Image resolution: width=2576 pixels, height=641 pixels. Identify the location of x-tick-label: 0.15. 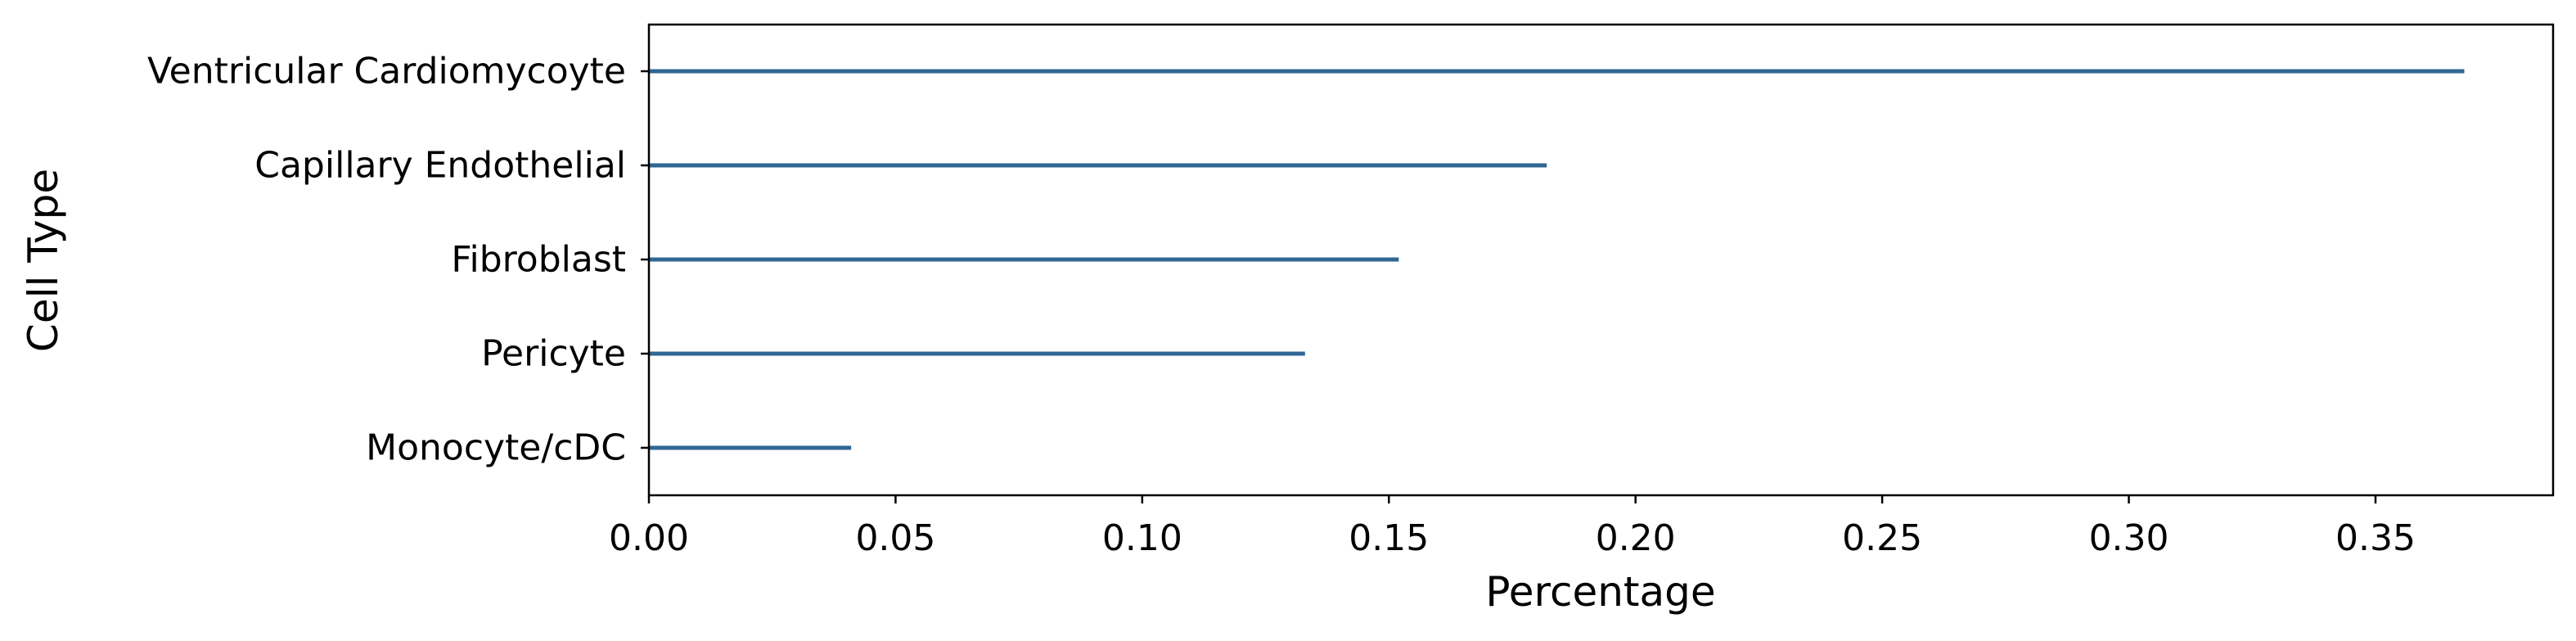
(1389, 538).